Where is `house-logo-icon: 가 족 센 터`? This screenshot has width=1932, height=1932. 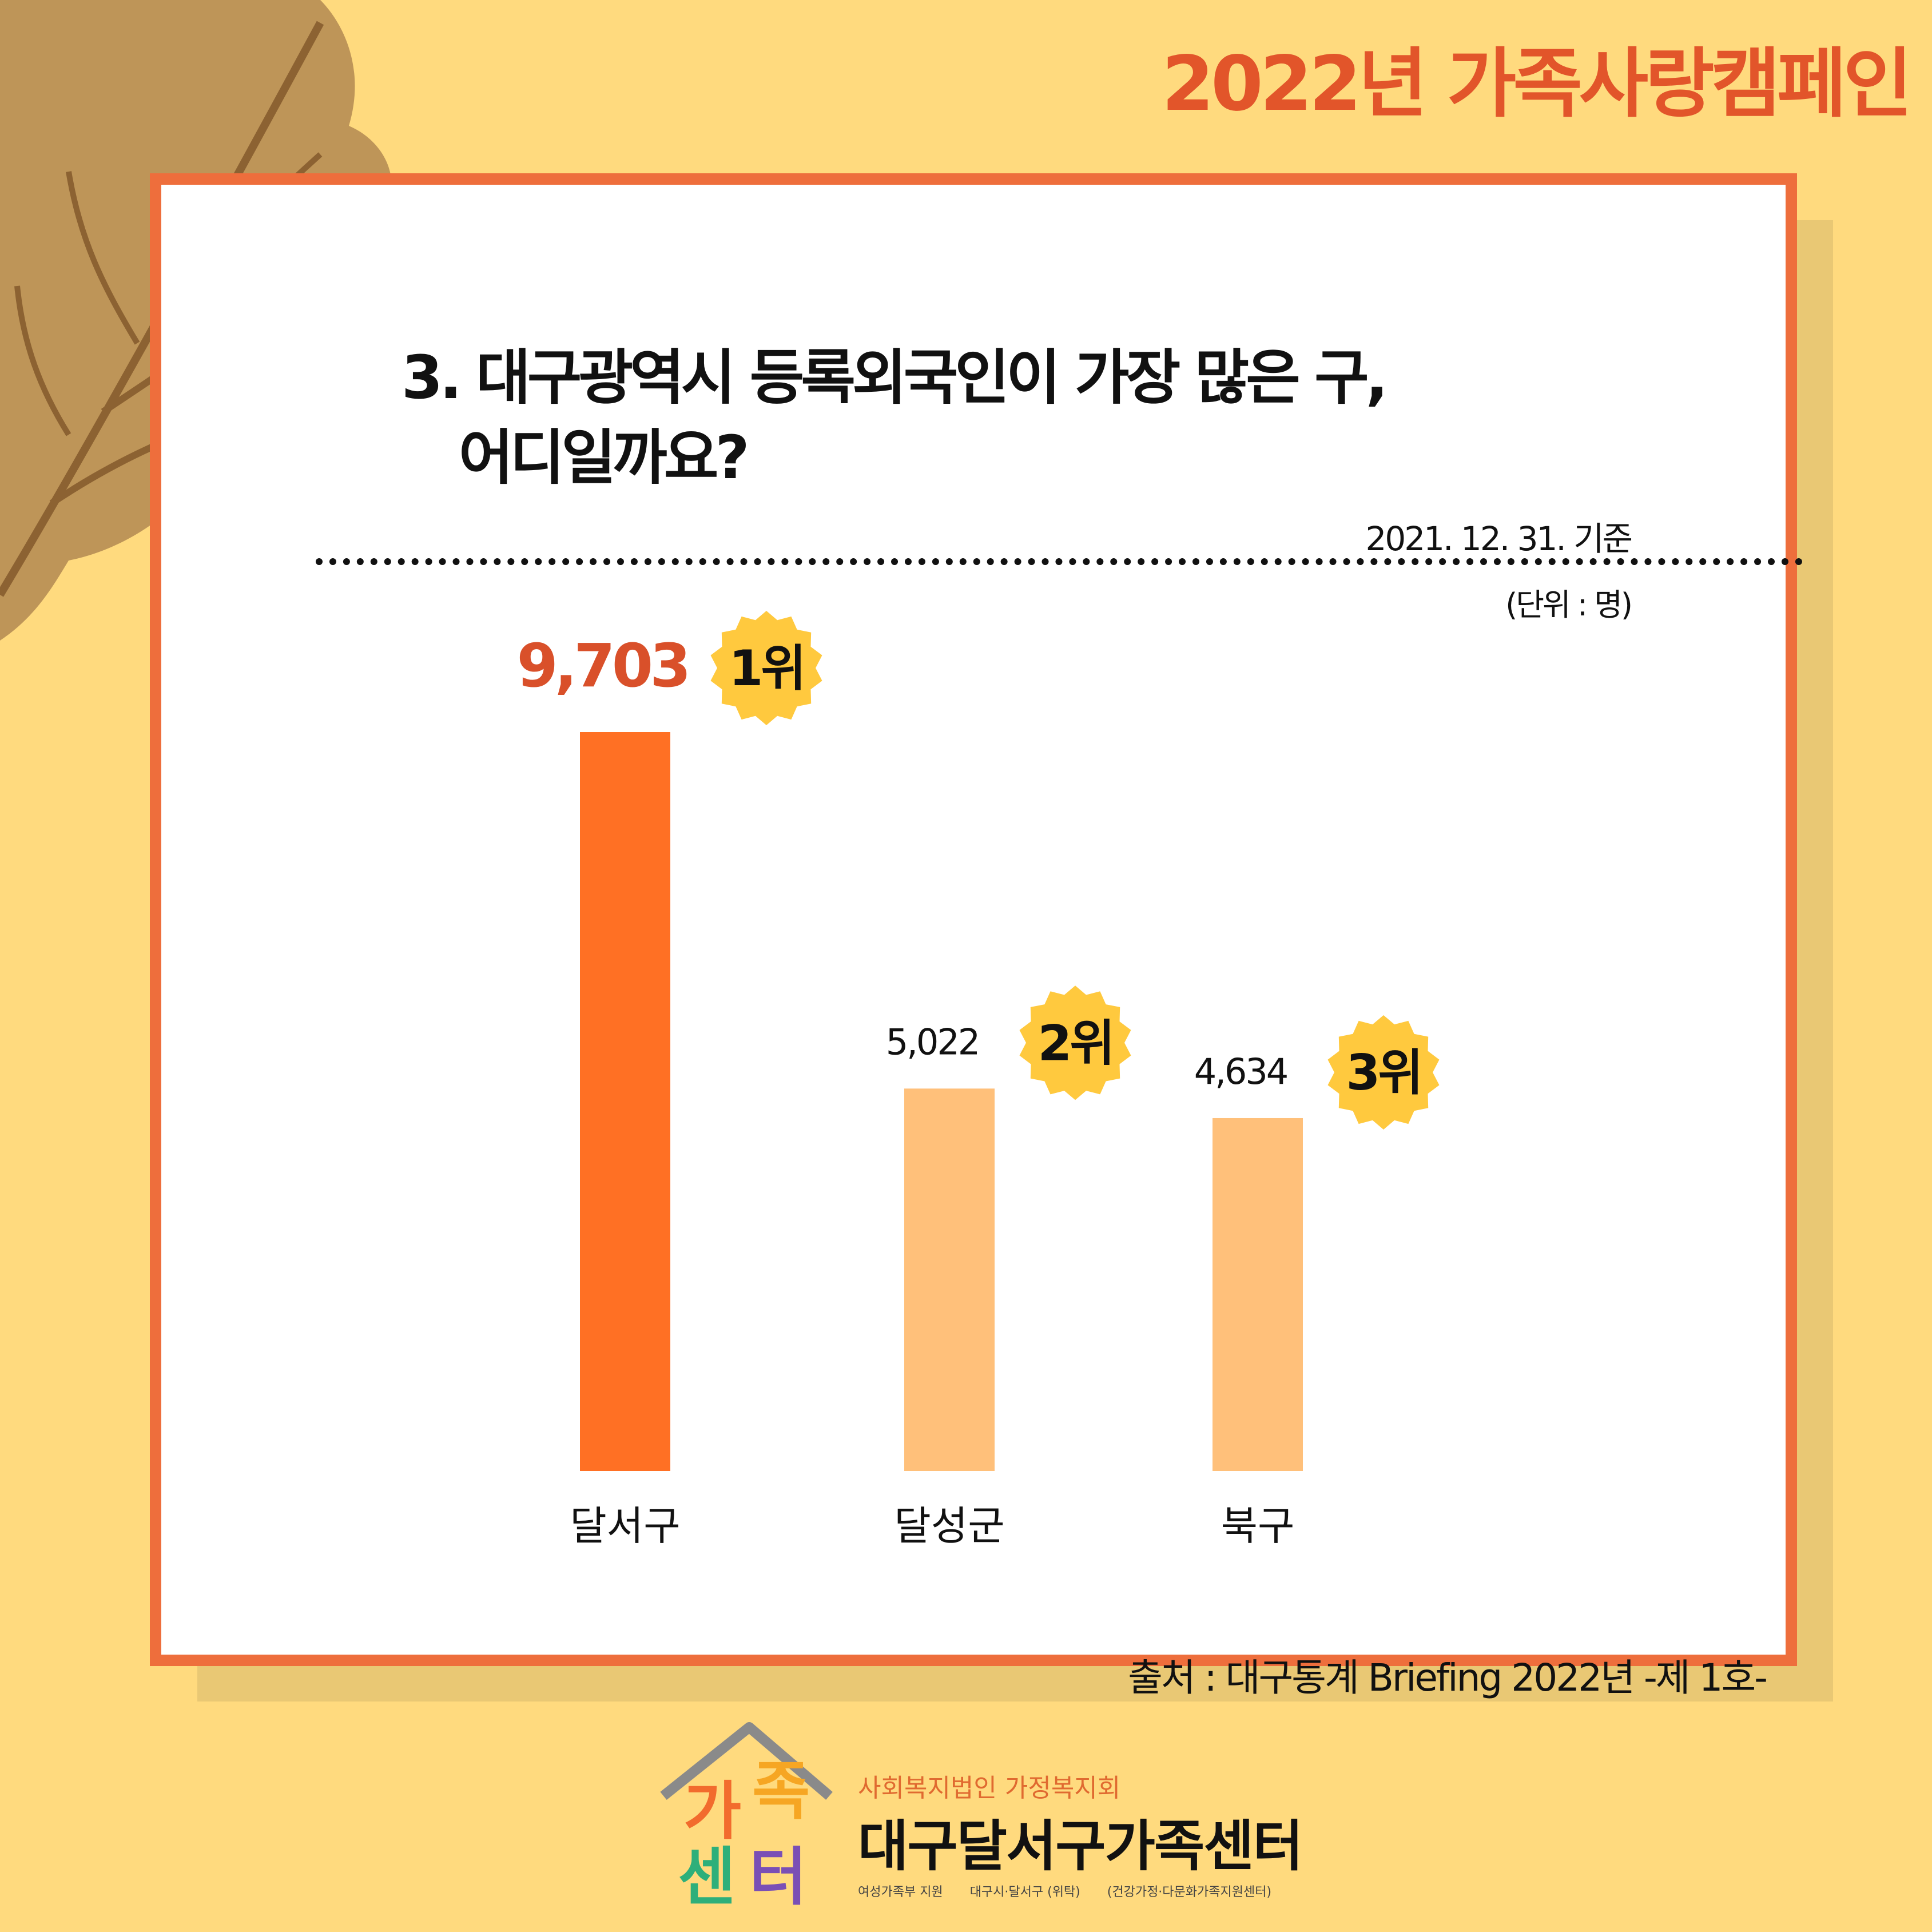
house-logo-icon: 가 족 센 터 is located at coordinates (747, 1816).